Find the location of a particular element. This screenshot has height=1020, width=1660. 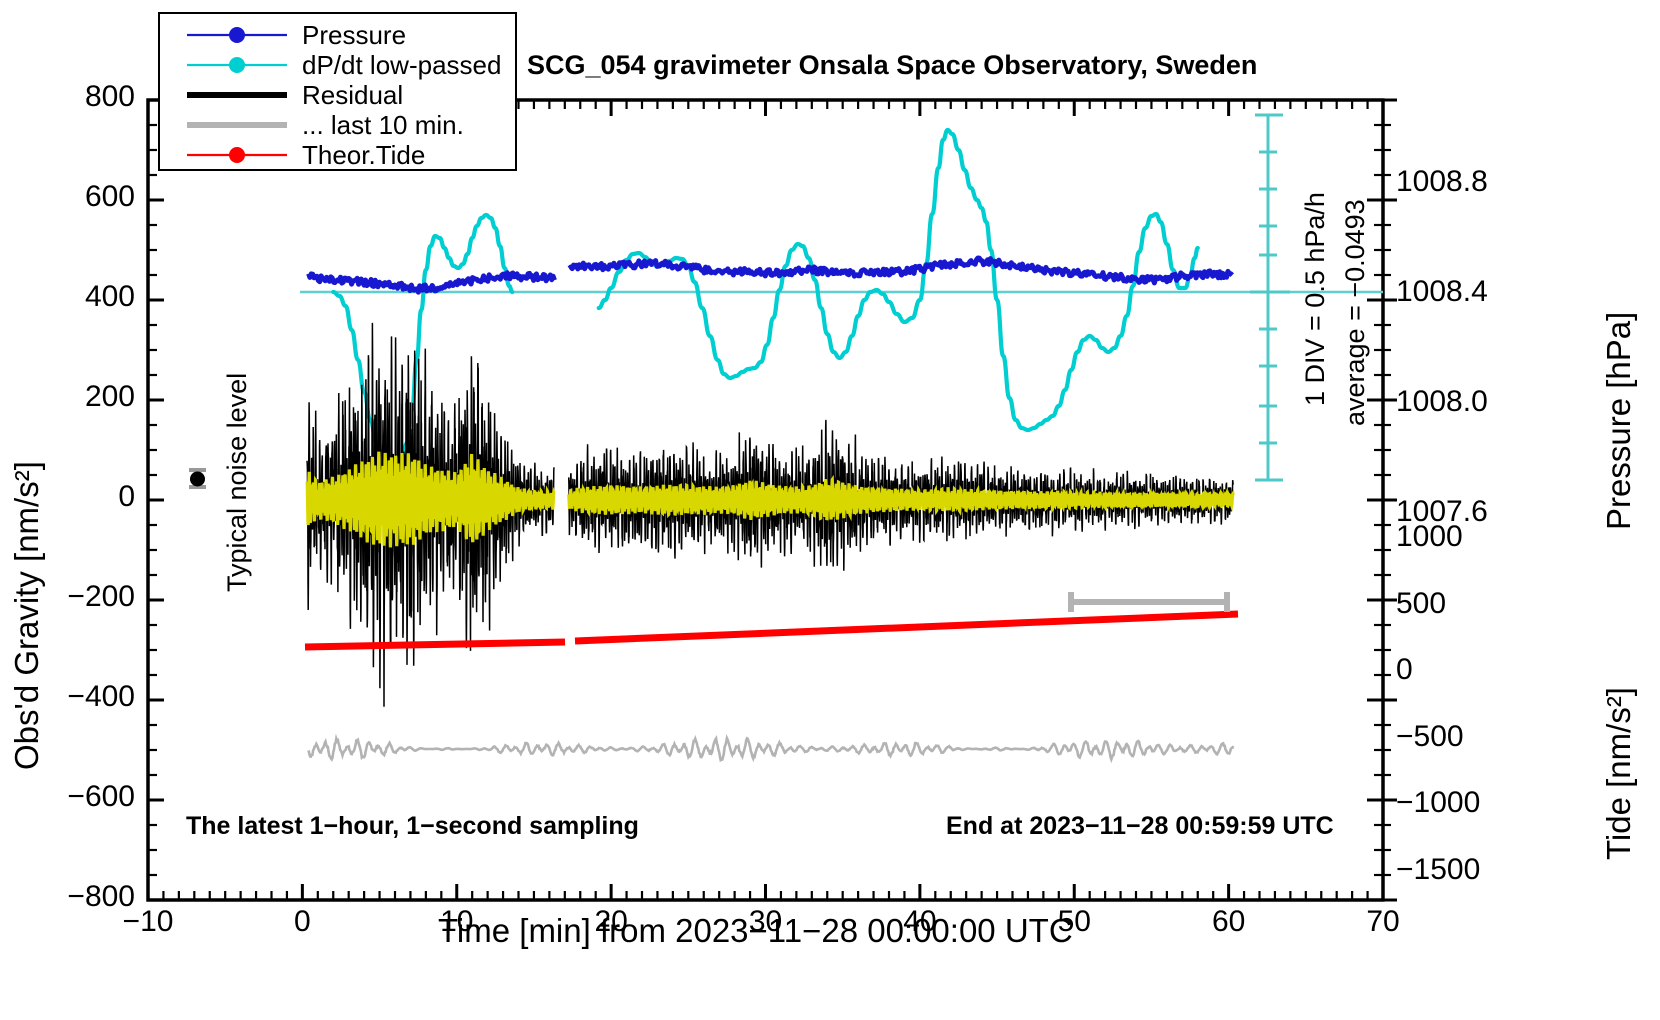

x-tick-label: 30 is located at coordinates (765, 921).